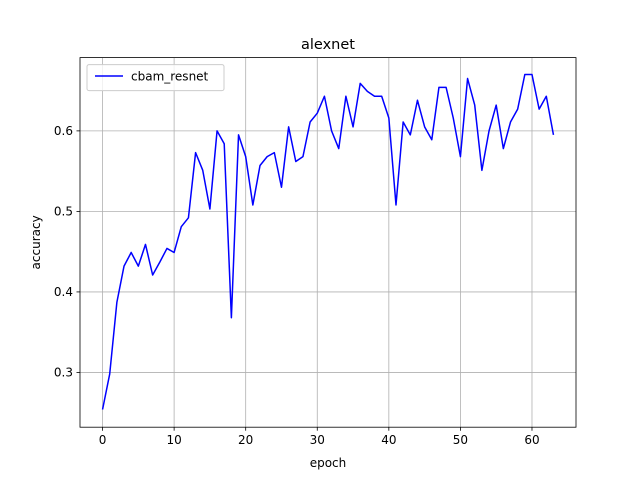 This screenshot has width=640, height=480. What do you see at coordinates (63, 373) in the screenshot?
I see `y-tick-label: 0.3` at bounding box center [63, 373].